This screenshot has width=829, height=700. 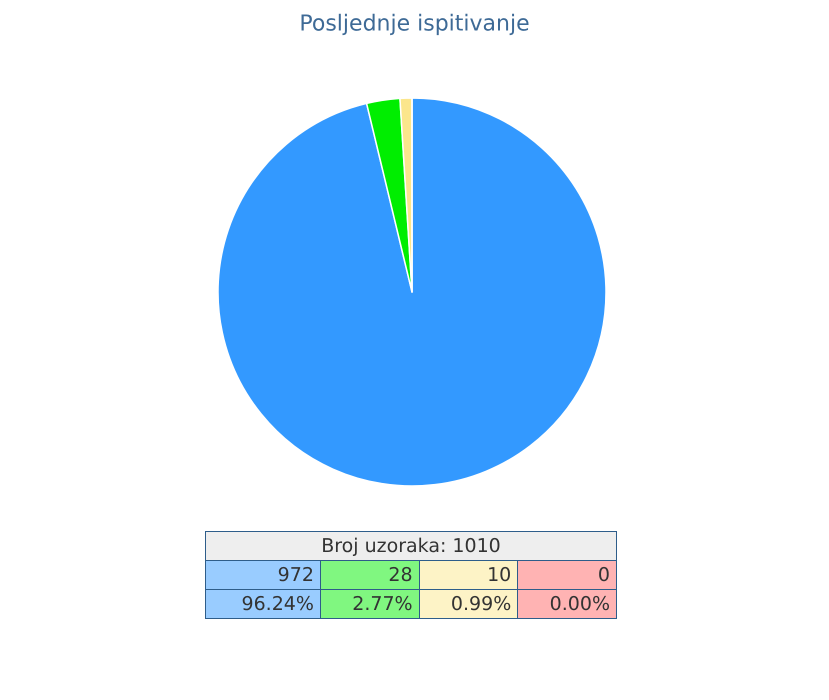 I want to click on text: 0.99%, so click(x=468, y=604).